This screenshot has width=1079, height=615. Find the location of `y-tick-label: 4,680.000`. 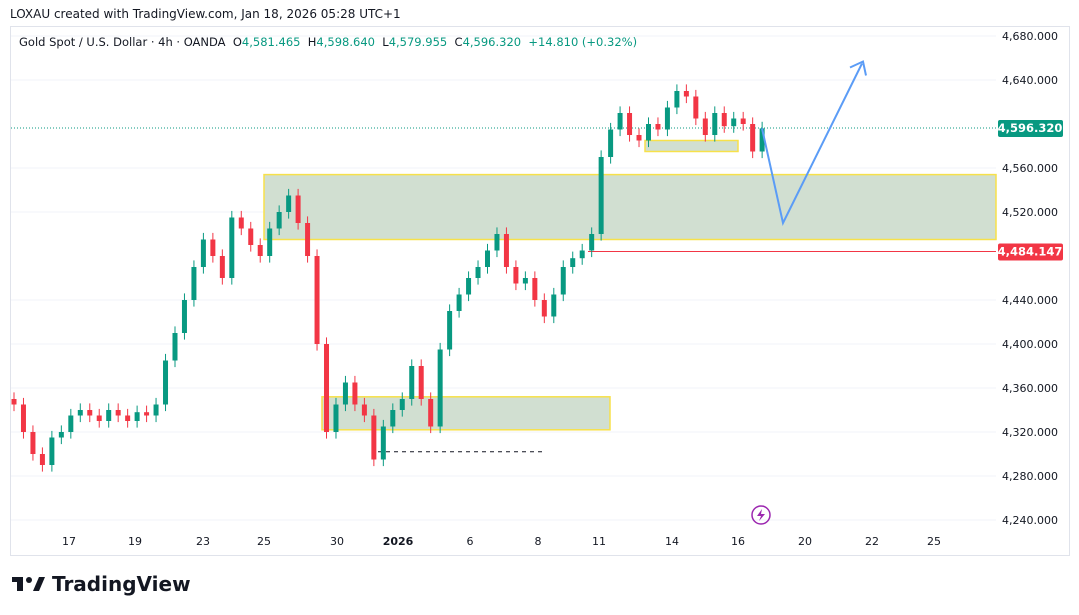

y-tick-label: 4,680.000 is located at coordinates (1030, 36).